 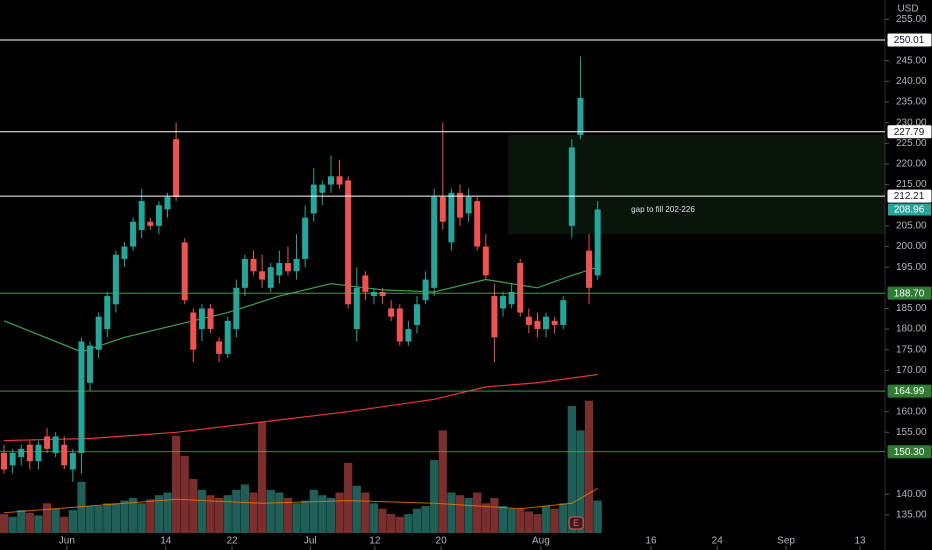 I want to click on y-tick-label: 180.00, so click(x=911, y=329).